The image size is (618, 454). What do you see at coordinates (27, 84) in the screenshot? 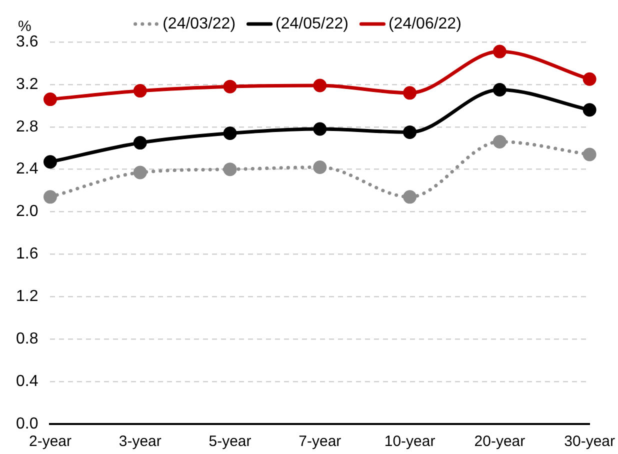
I see `y-tick-label: 3.2` at bounding box center [27, 84].